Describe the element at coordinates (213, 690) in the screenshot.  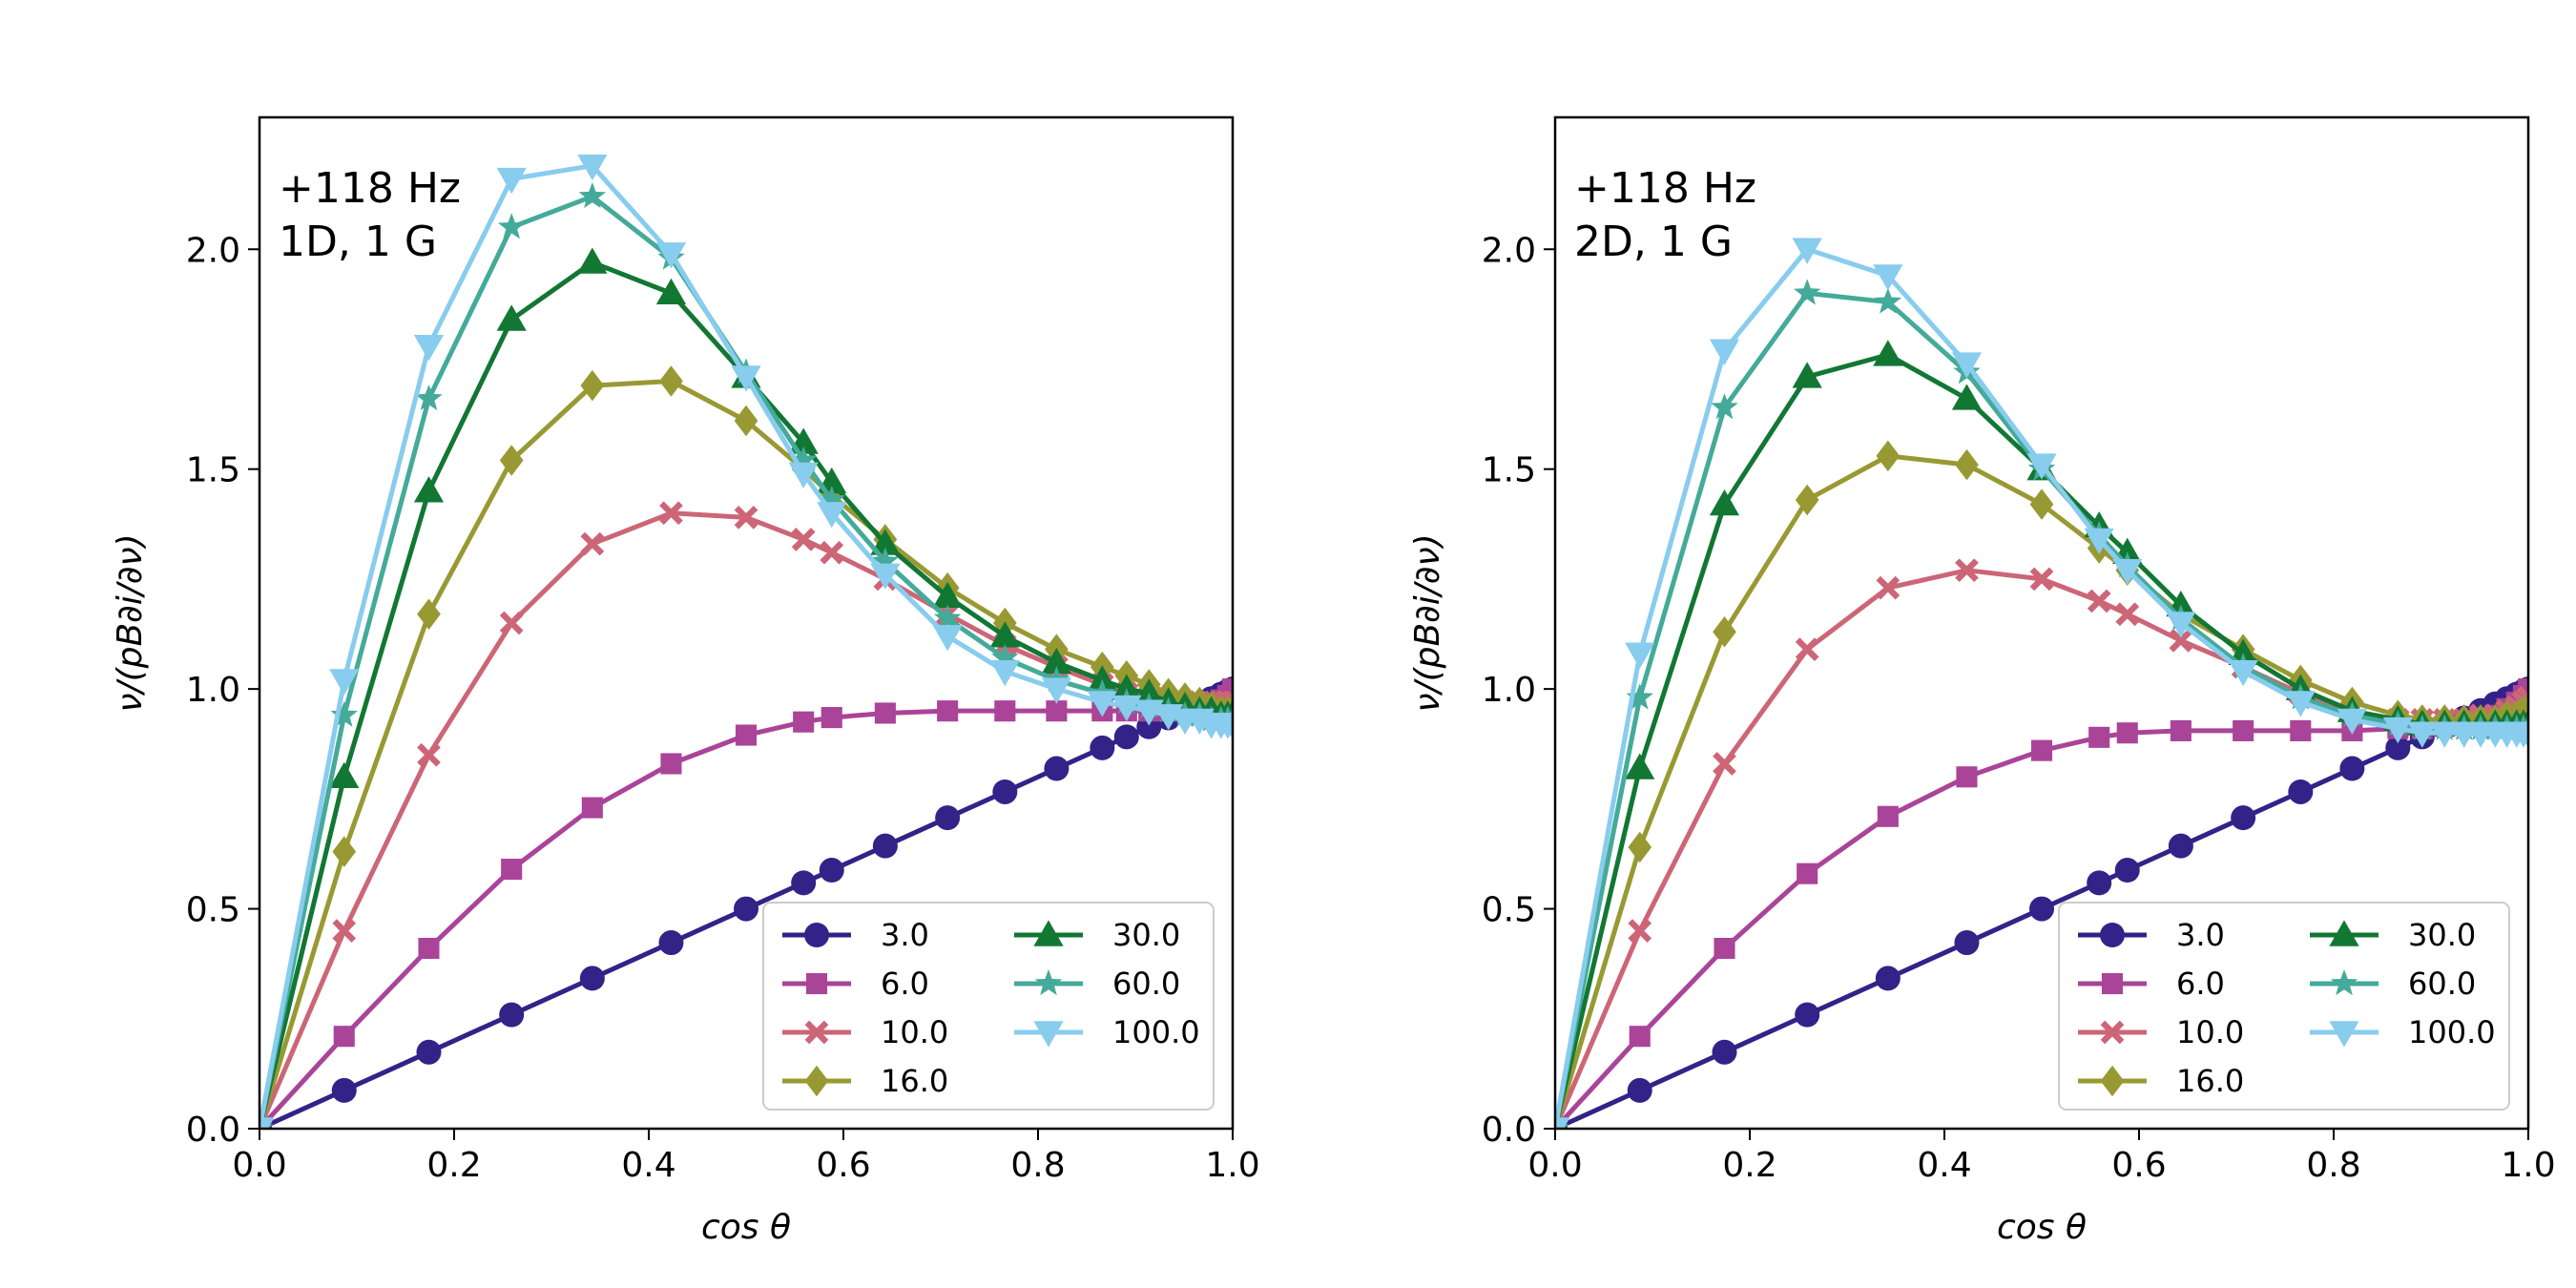
I see `y-tick-label: 1.0` at that location.